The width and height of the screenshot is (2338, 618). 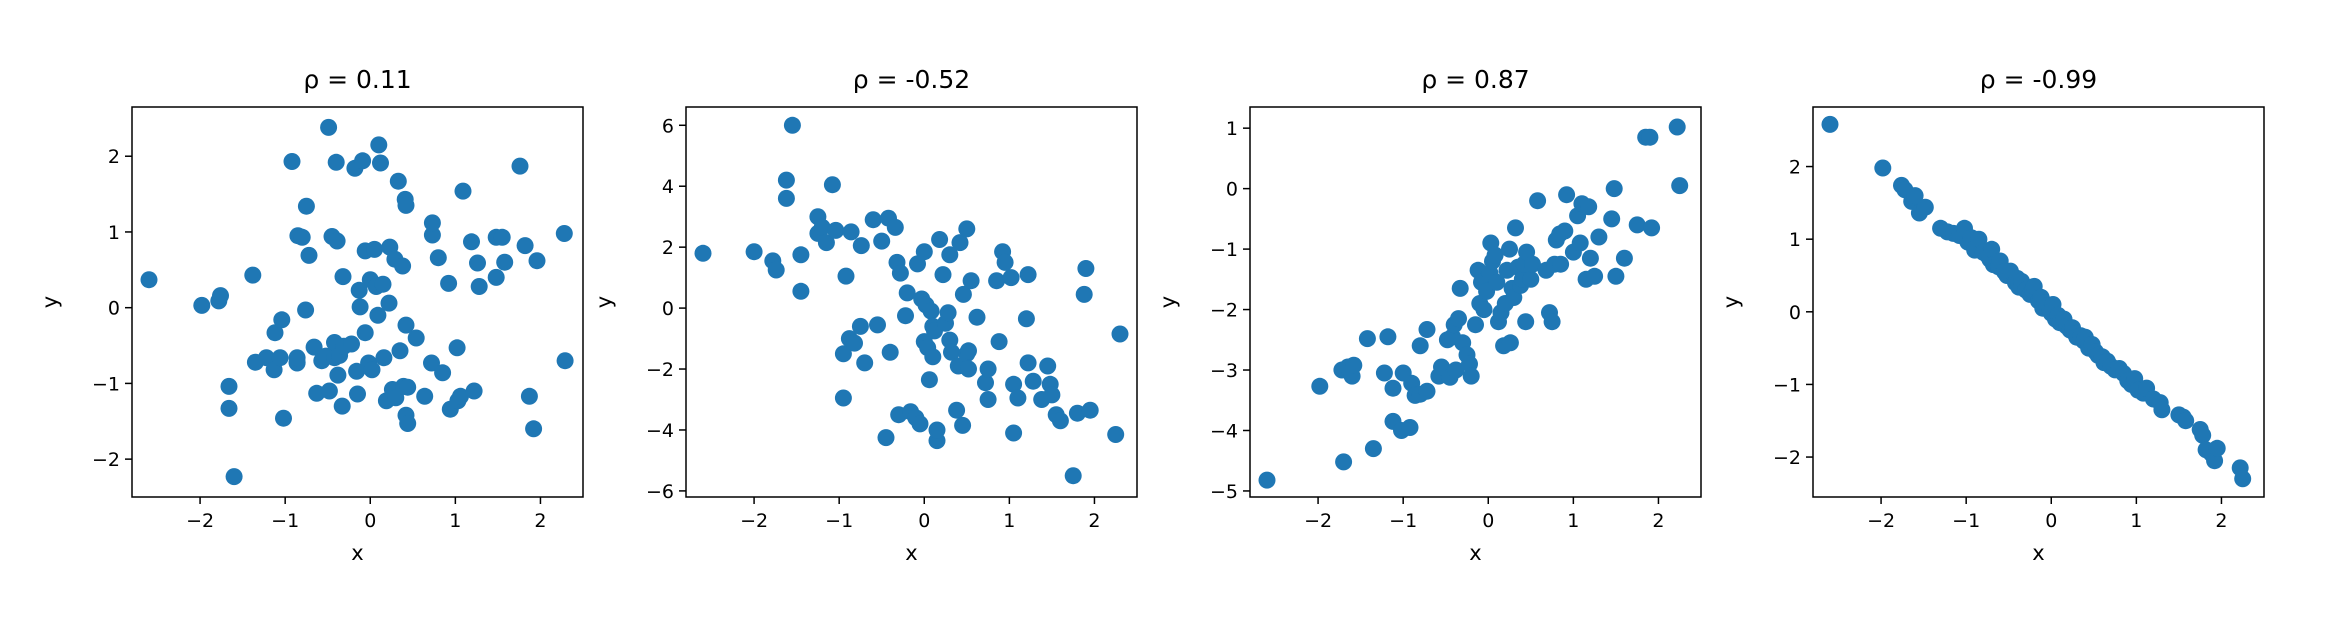 I want to click on panel-4-x-tick-label-3: 0, so click(x=2051, y=521).